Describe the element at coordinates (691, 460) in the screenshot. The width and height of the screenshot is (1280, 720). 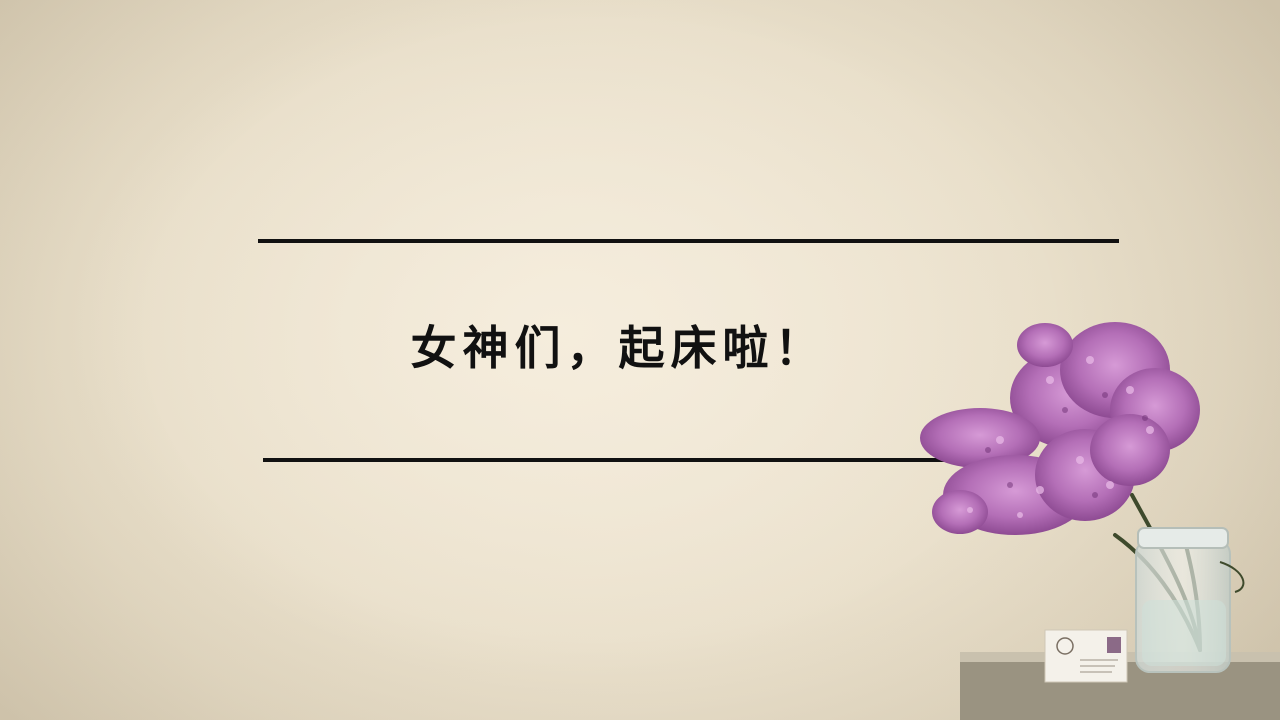
I see `bottom-divider-line` at that location.